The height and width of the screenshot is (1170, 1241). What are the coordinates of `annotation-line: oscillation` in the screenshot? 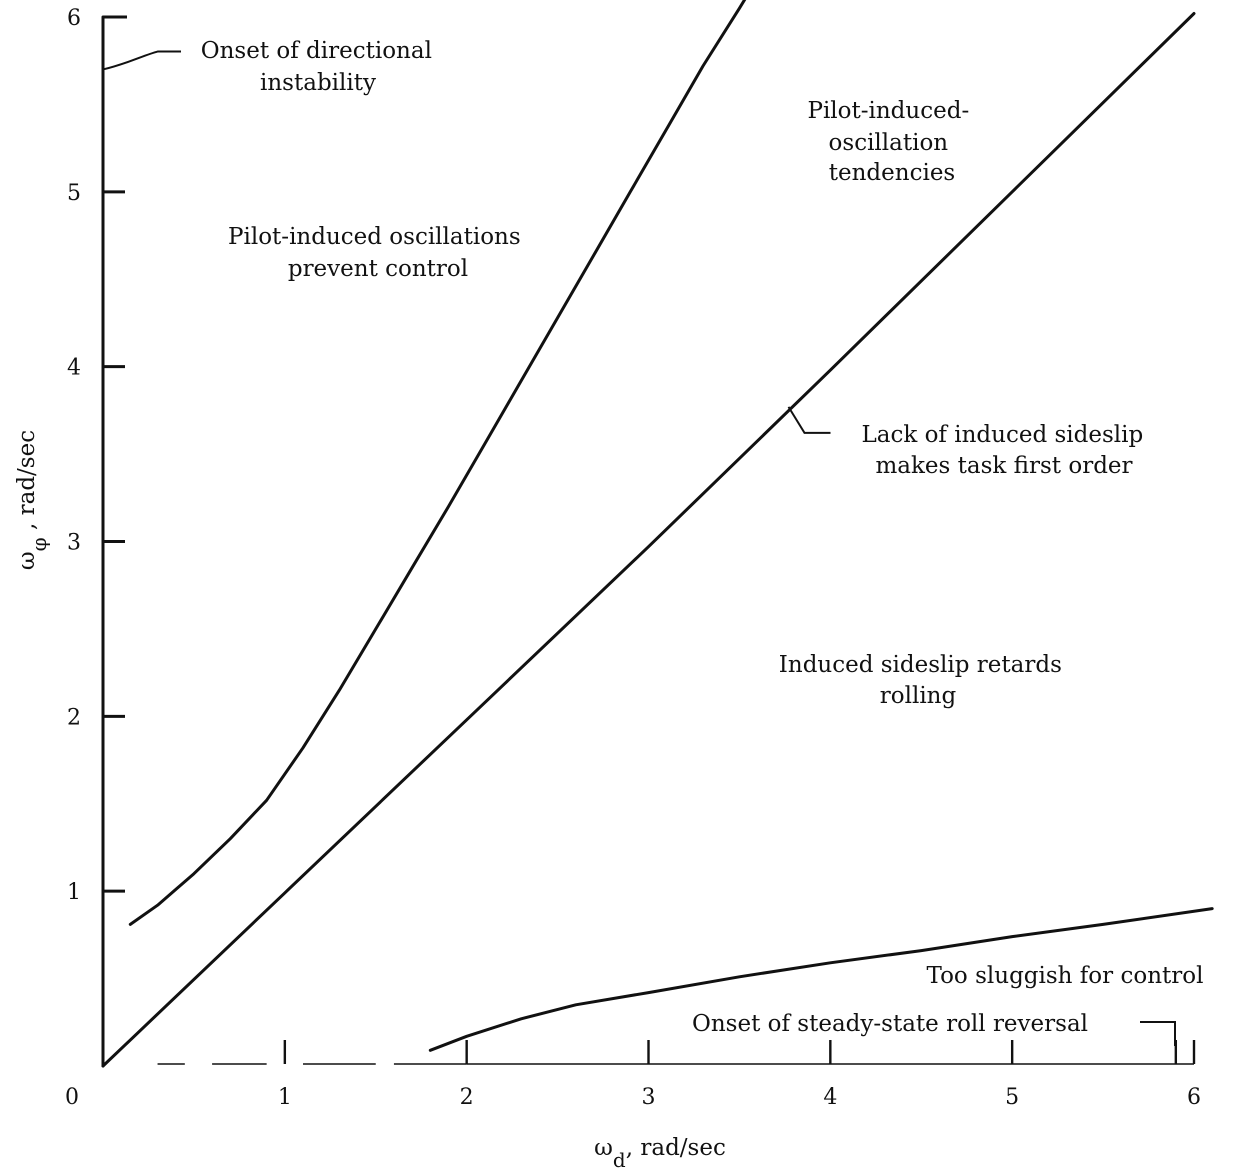 It's located at (889, 143).